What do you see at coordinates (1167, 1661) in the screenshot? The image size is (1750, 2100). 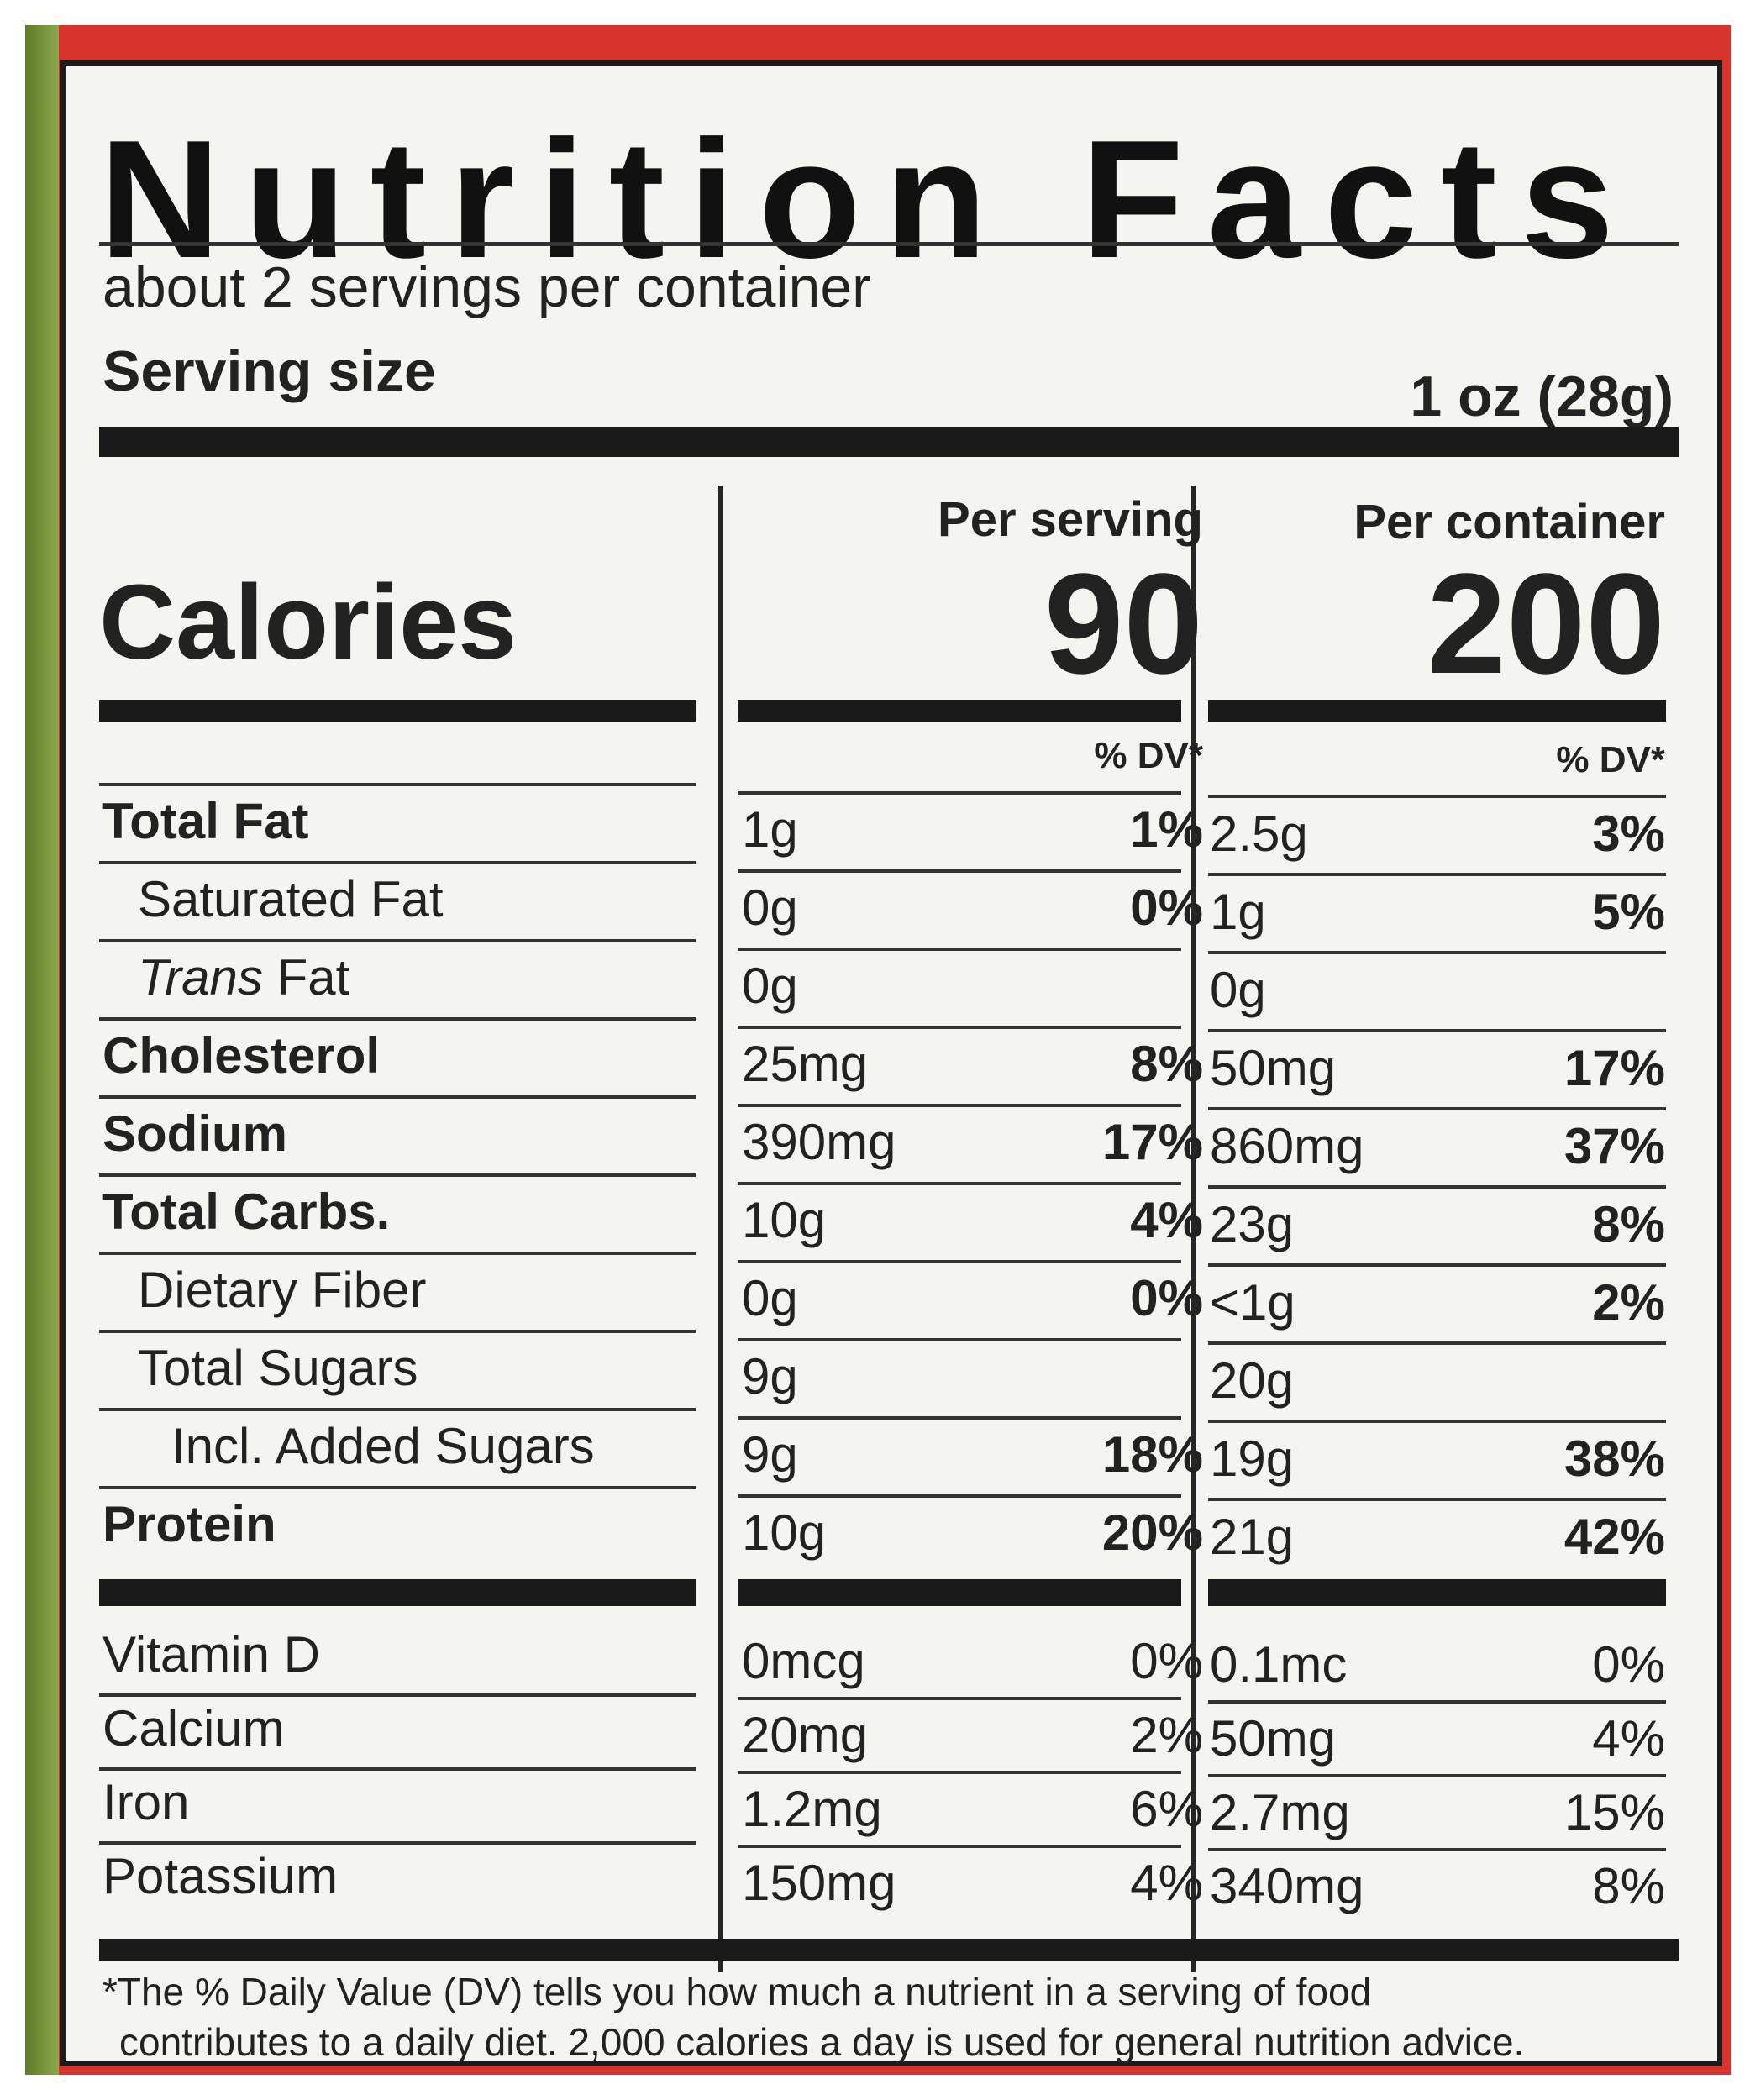 I see `vitamin-serving-dv: 0%` at bounding box center [1167, 1661].